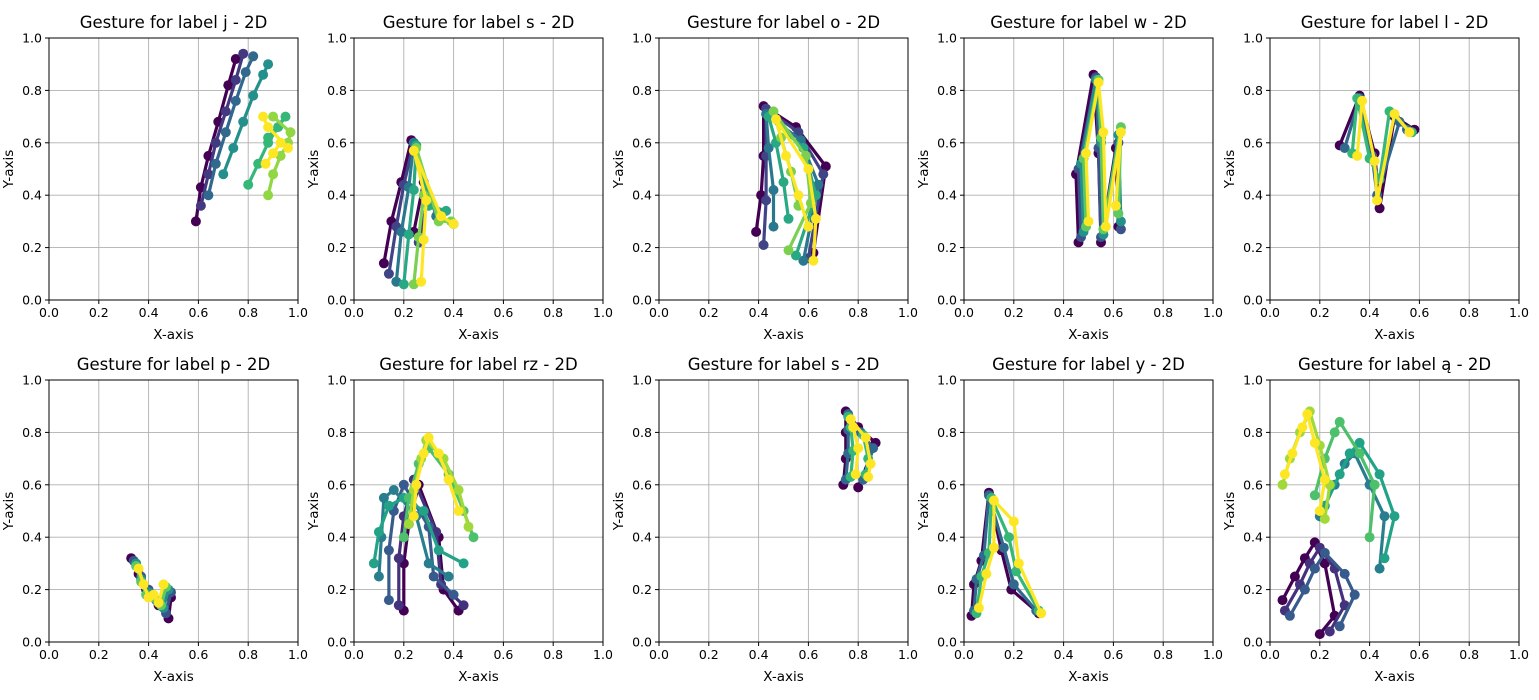 The width and height of the screenshot is (1539, 700). Describe the element at coordinates (784, 364) in the screenshot. I see `chart-title: Gesture for label s - 2D` at that location.